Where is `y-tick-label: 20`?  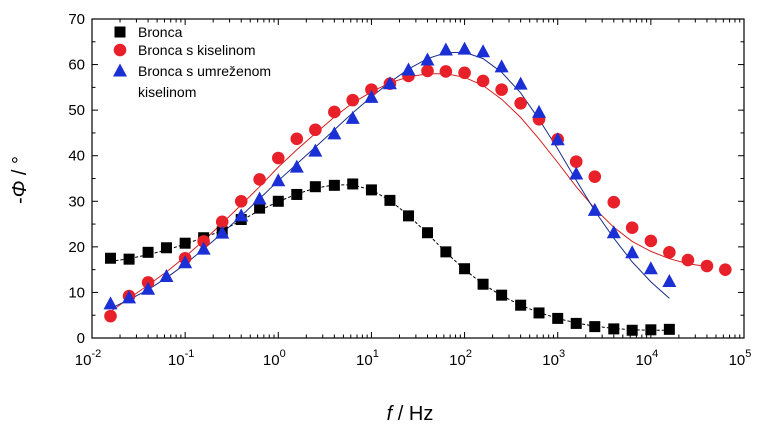 y-tick-label: 20 is located at coordinates (76, 247).